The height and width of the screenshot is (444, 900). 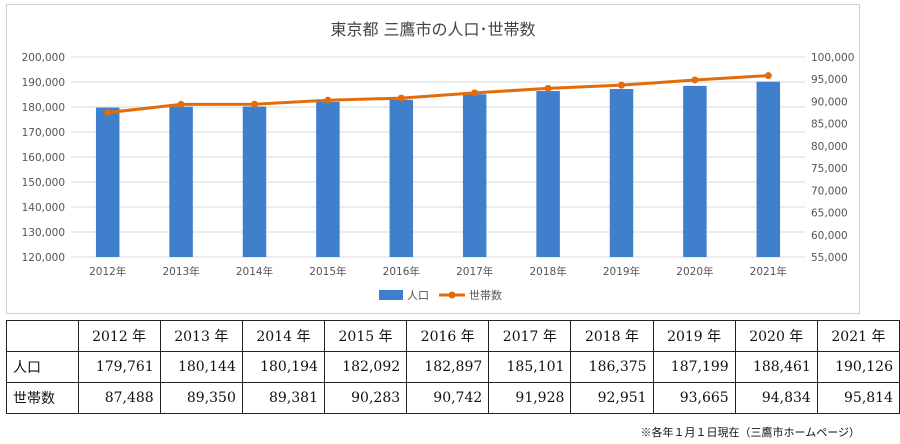 What do you see at coordinates (829, 125) in the screenshot?
I see `y-right-tick-label: 85,000` at bounding box center [829, 125].